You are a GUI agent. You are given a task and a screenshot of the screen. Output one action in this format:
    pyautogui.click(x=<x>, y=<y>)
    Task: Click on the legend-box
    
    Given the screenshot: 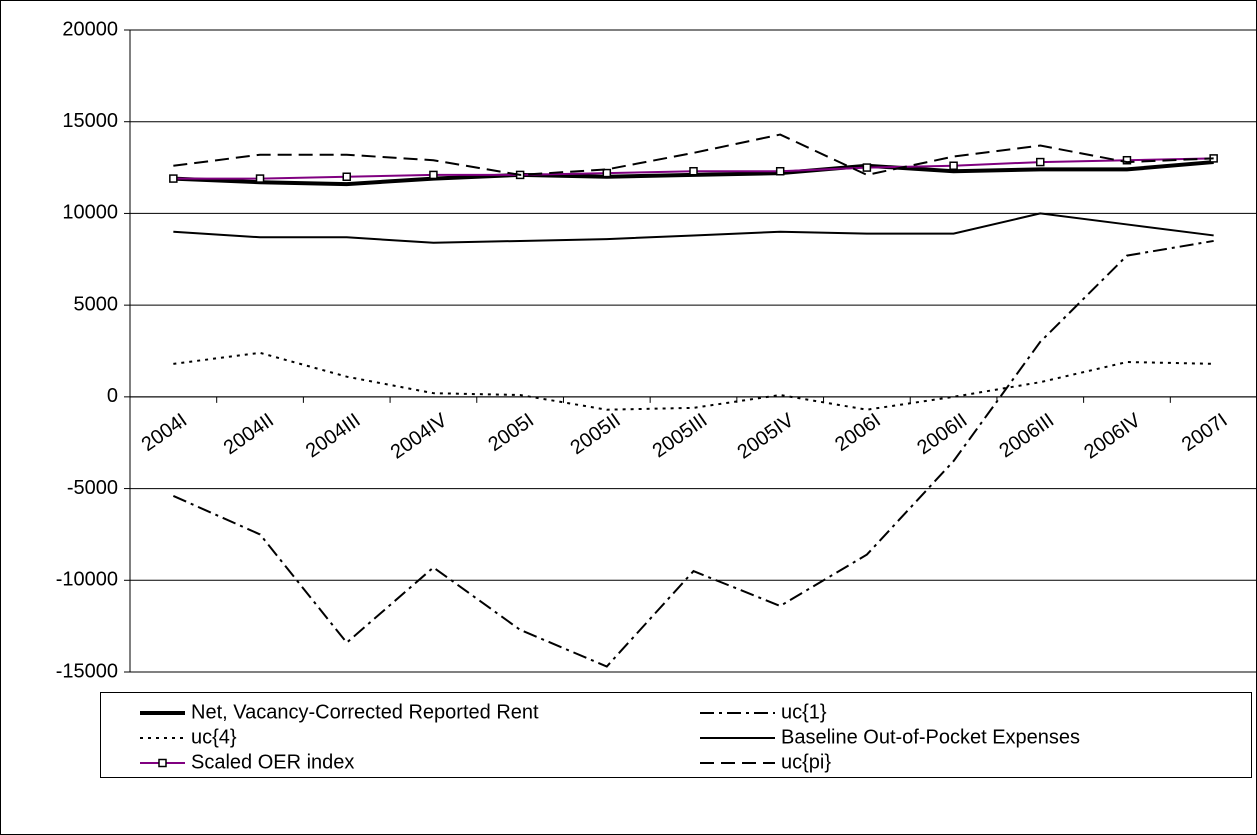 What is the action you would take?
    pyautogui.click(x=676, y=735)
    